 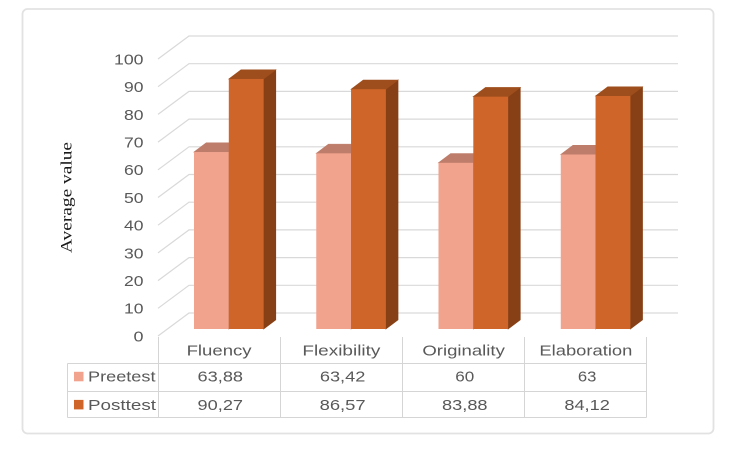 I want to click on svg-text: 10, so click(x=134, y=309).